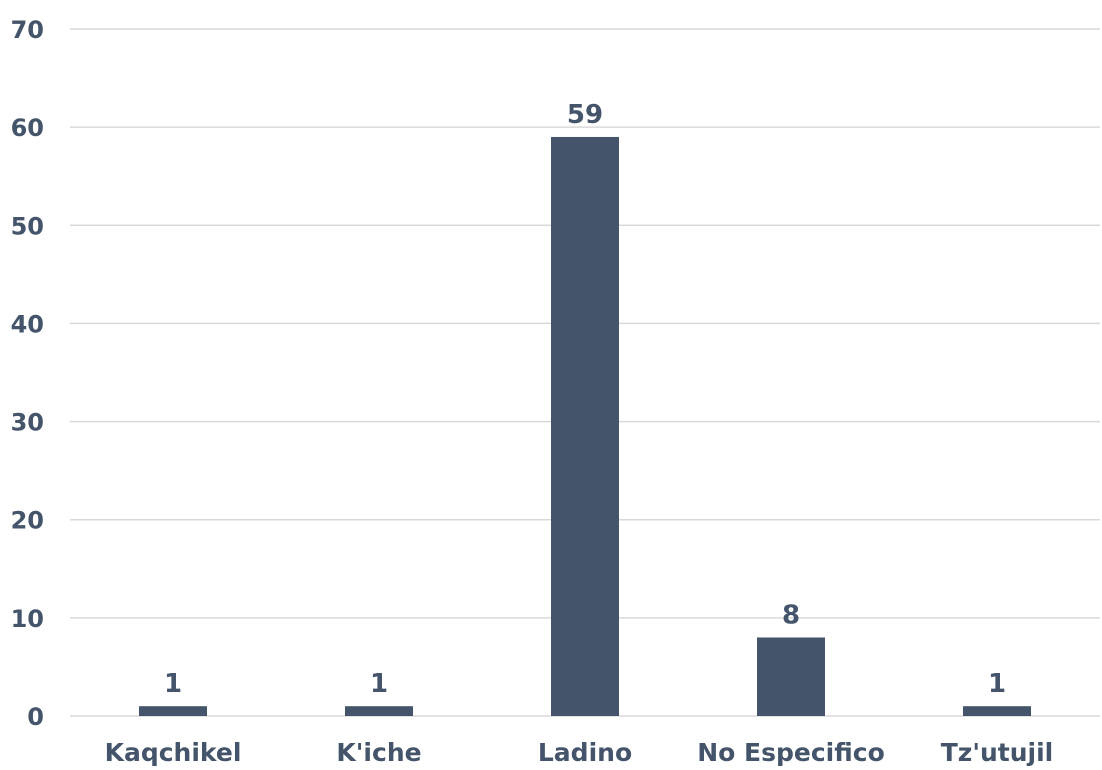 The width and height of the screenshot is (1102, 770). What do you see at coordinates (27, 30) in the screenshot?
I see `y-tick-label: 70` at bounding box center [27, 30].